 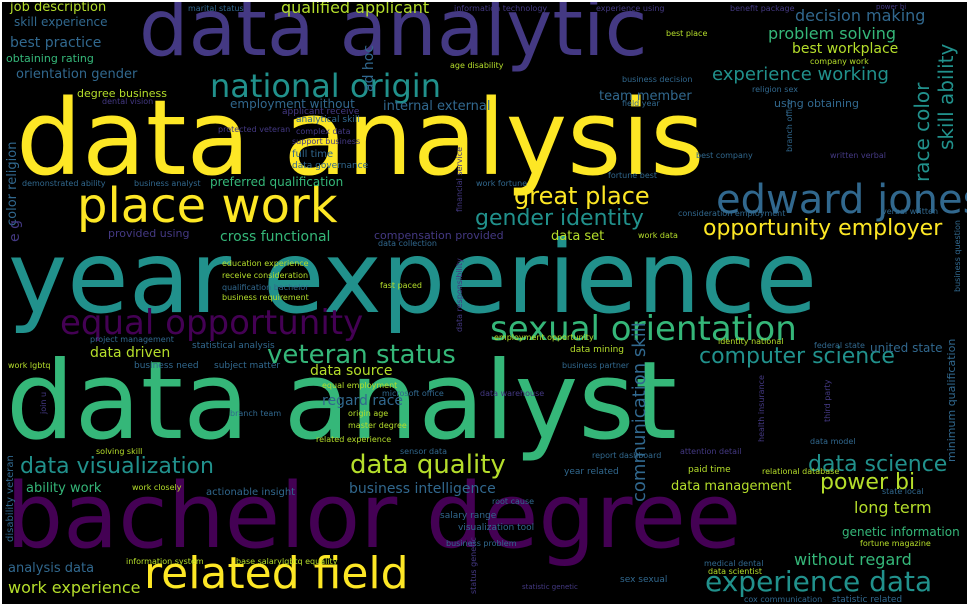 What do you see at coordinates (641, 103) in the screenshot?
I see `word-field-year: field year` at bounding box center [641, 103].